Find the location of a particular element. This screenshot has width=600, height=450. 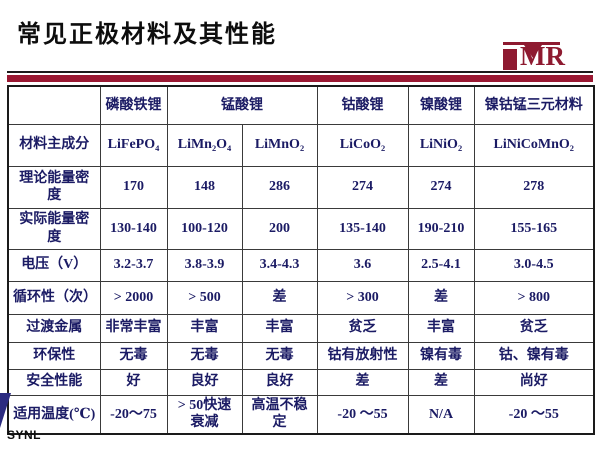

table-row: 环保性 无毒 无毒 无毒 钴有放射性 镍有毒 钴、镍有毒 is located at coordinates (301, 355).